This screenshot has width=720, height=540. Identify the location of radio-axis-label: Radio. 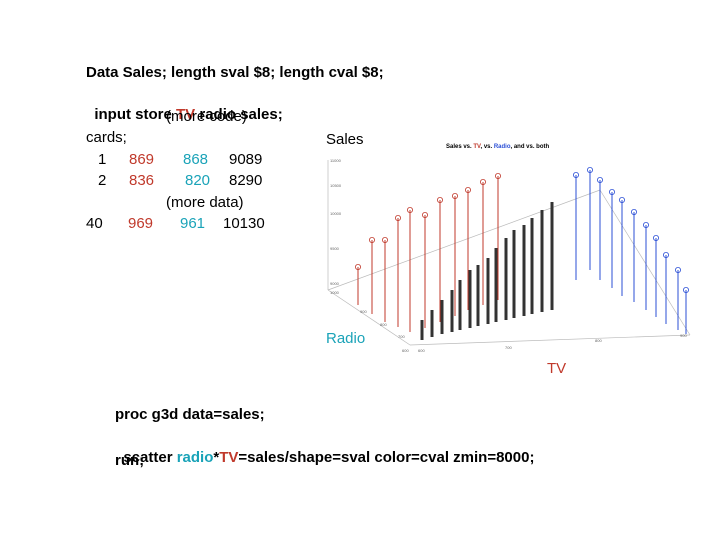
(346, 338).